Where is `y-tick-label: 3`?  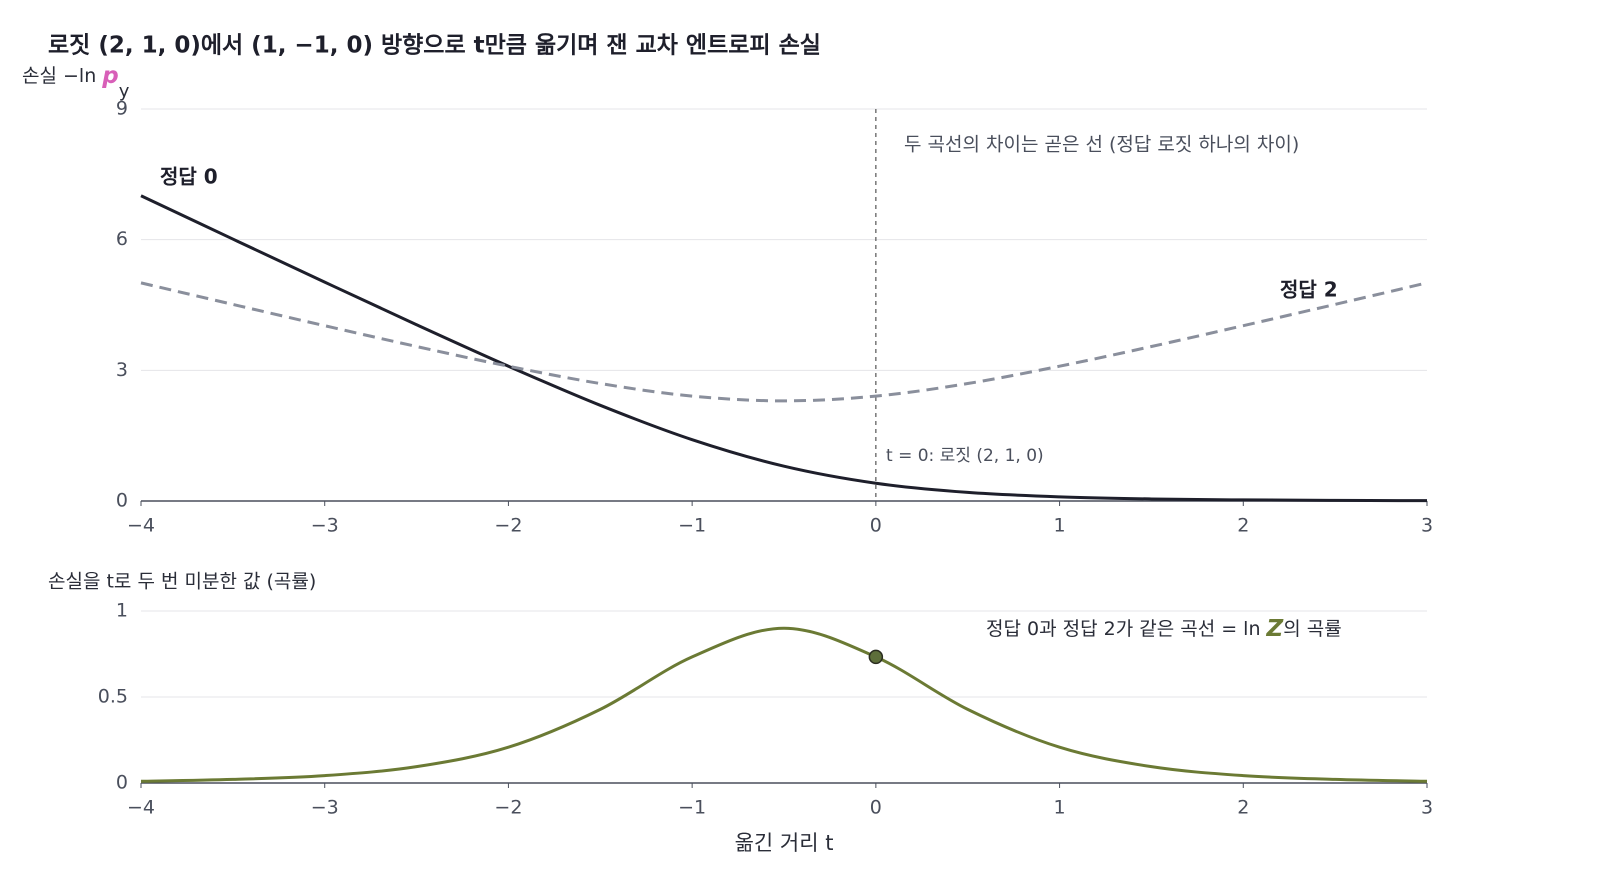 y-tick-label: 3 is located at coordinates (122, 370).